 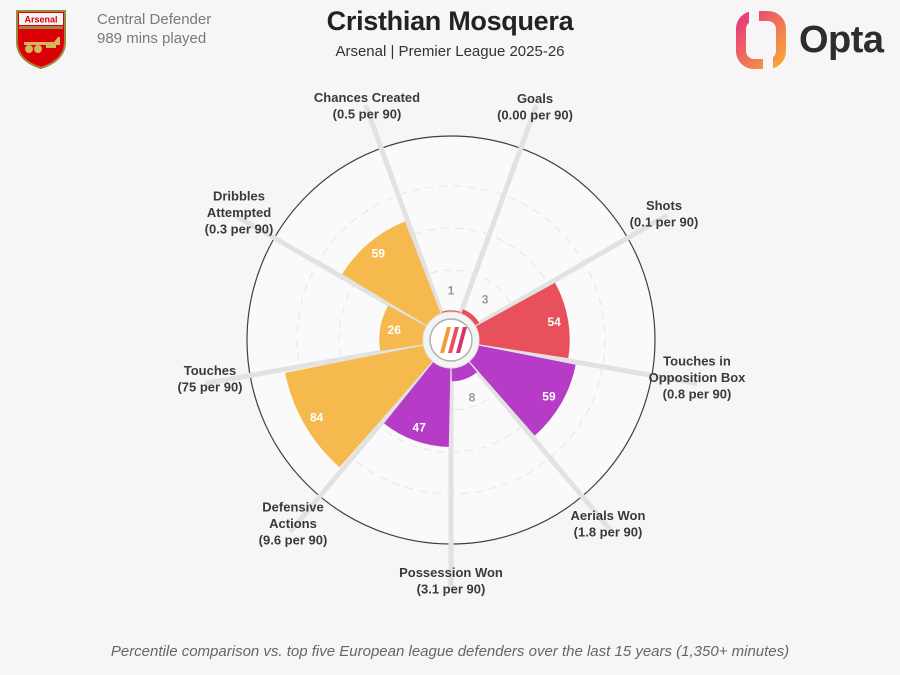 I want to click on minutes-played: 989 mins played, so click(x=152, y=38).